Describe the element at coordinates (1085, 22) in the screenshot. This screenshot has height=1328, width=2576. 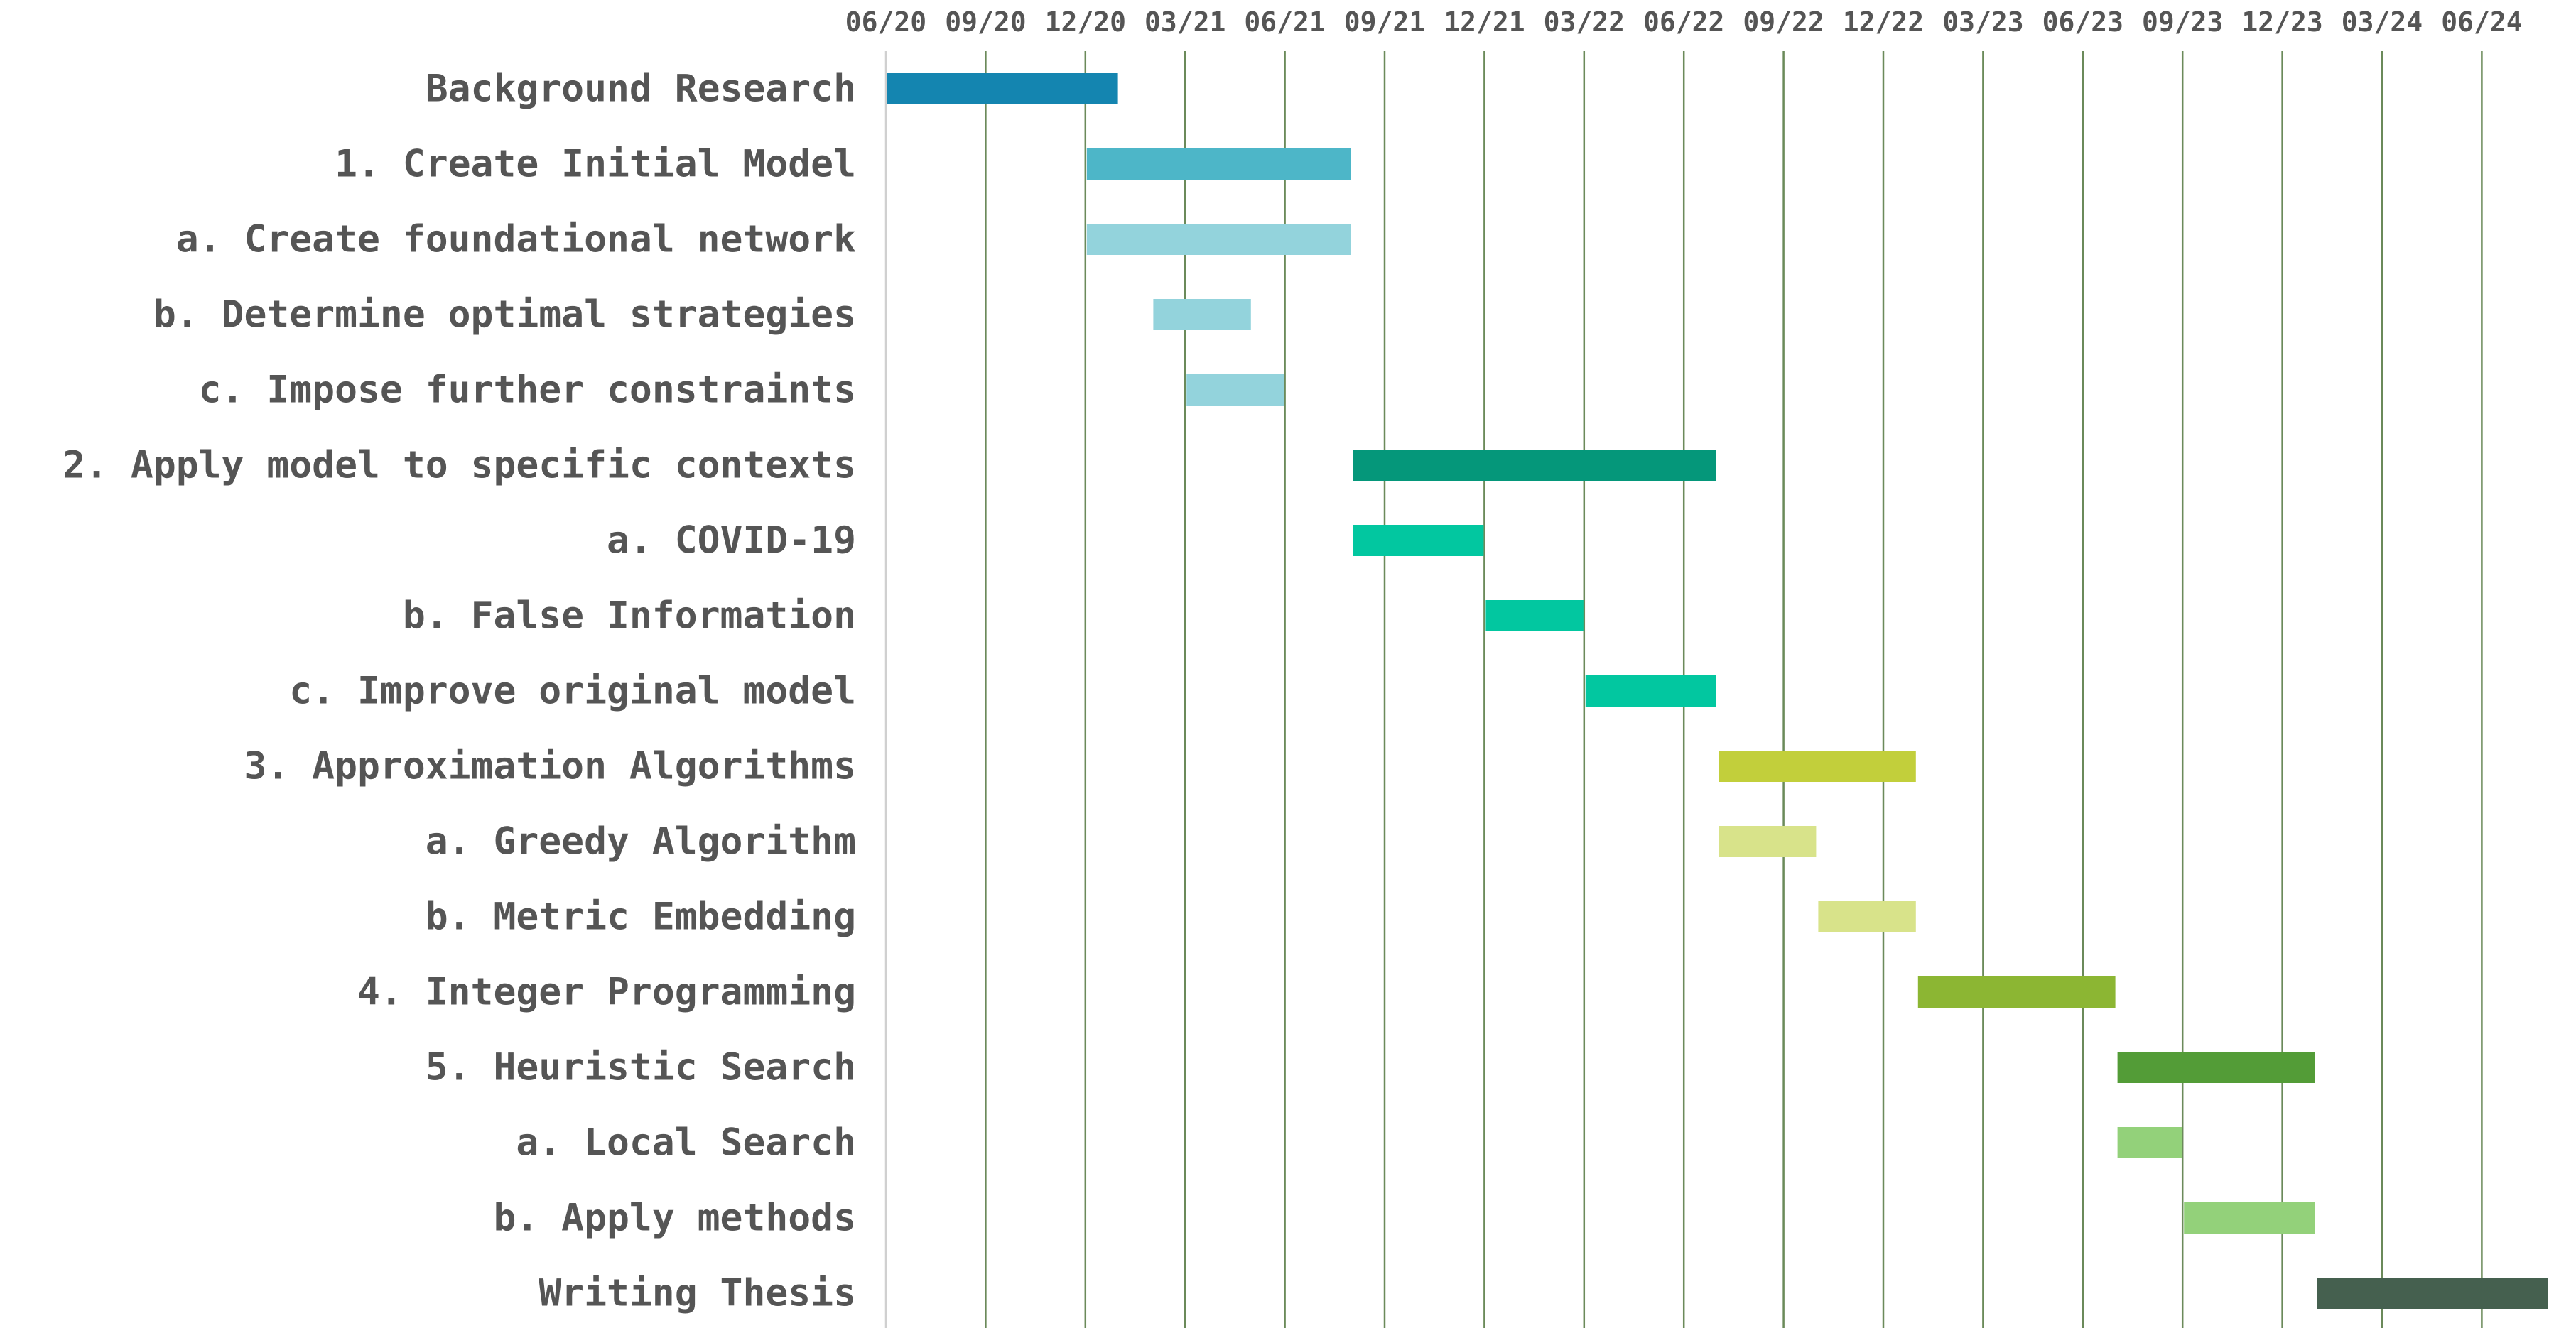
I see `x-tick-label: 12/20` at that location.